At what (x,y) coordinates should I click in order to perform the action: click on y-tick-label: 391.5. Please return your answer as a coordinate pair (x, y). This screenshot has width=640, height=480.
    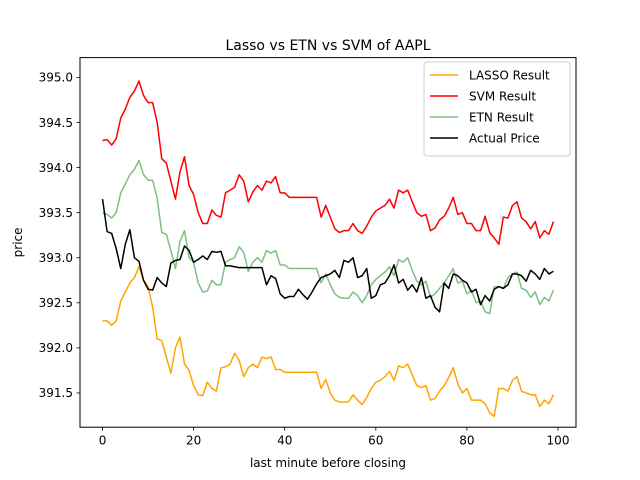
    Looking at the image, I should click on (56, 393).